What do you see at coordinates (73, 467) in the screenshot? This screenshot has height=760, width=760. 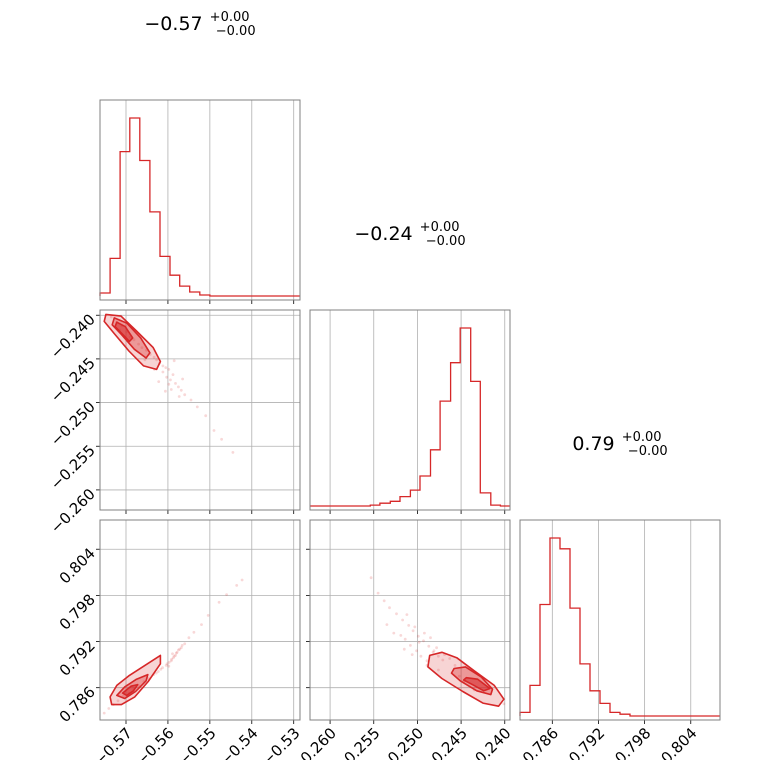 I see `y-tick-label: −0.255` at bounding box center [73, 467].